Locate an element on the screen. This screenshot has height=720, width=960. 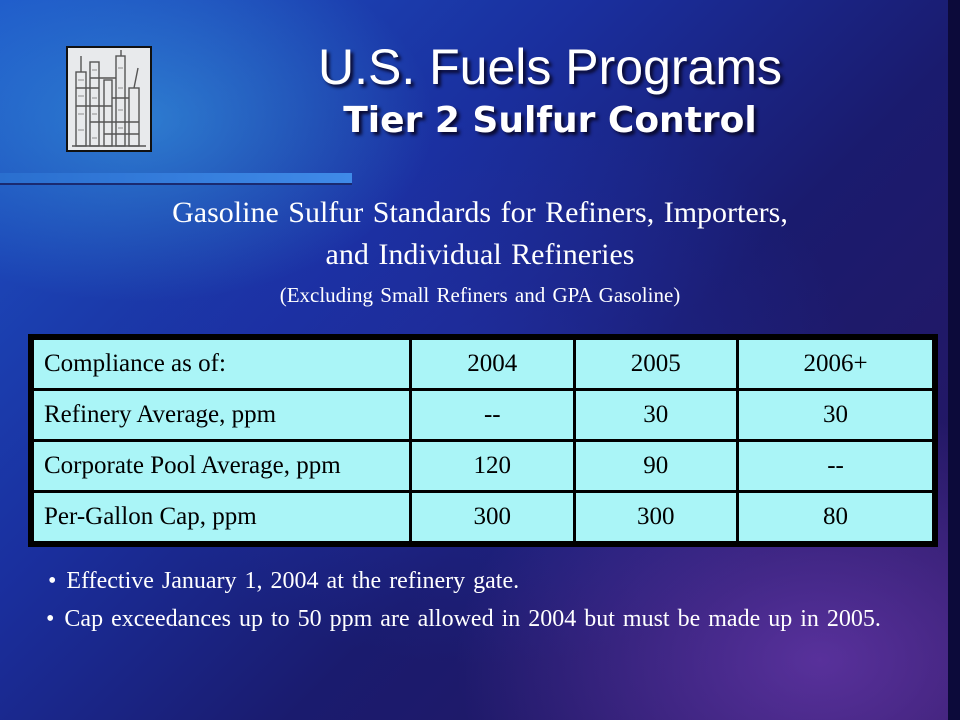
table-row: Refinery Average, ppm -- 30 30 is located at coordinates (483, 415).